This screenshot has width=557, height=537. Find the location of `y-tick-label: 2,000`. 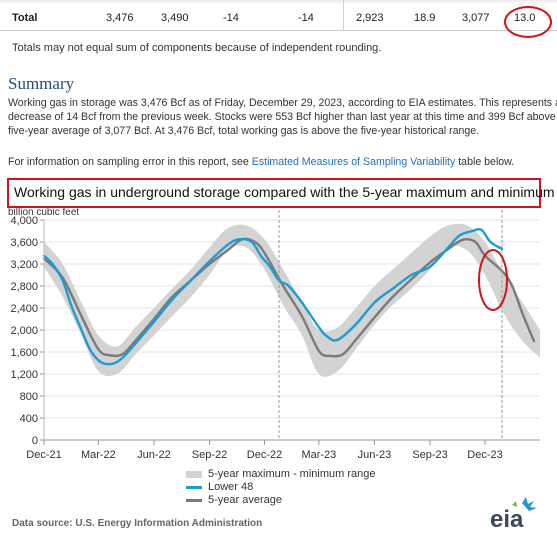

y-tick-label: 2,000 is located at coordinates (24, 331).